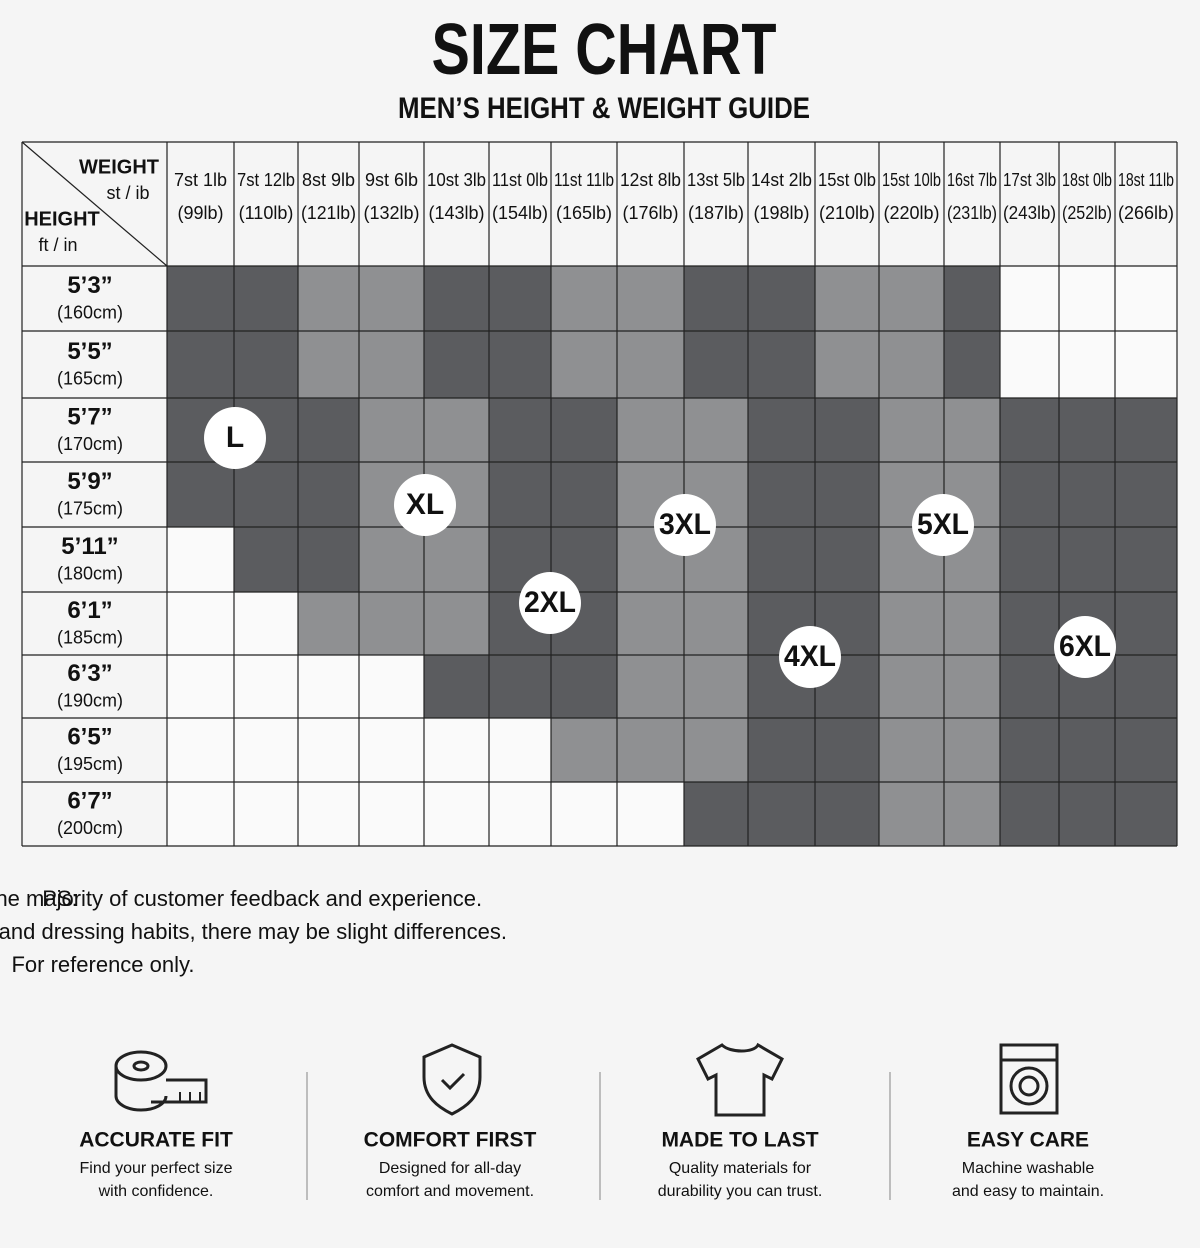 This screenshot has height=1248, width=1200. I want to click on column-header: (243lb), so click(1029, 213).